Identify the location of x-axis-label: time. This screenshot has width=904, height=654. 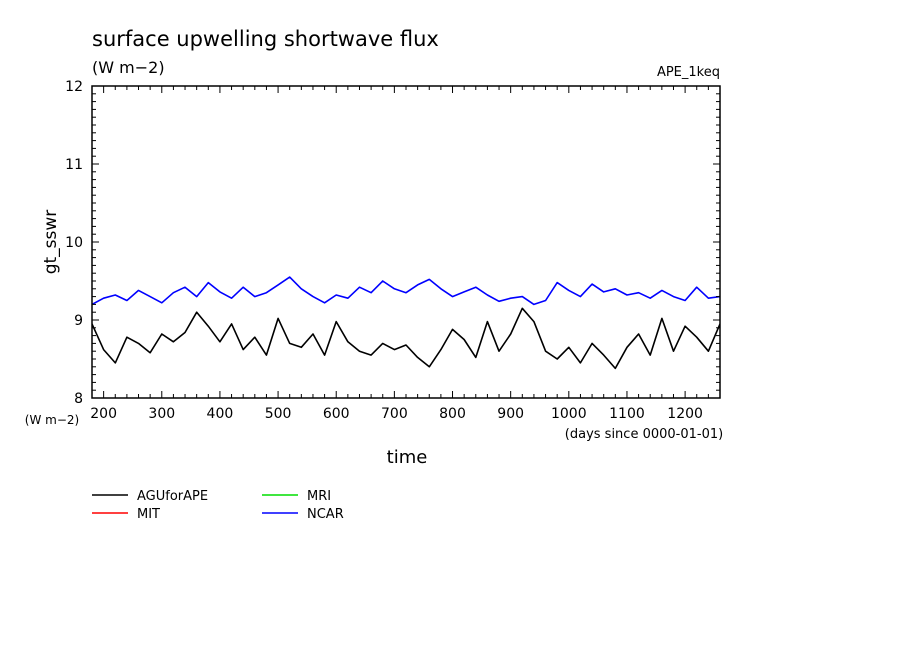
(407, 457).